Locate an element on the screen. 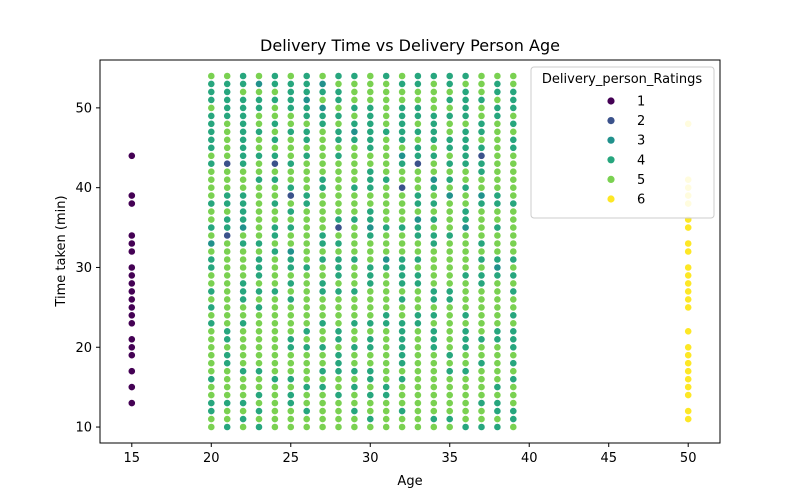  legend-marker is located at coordinates (611, 140).